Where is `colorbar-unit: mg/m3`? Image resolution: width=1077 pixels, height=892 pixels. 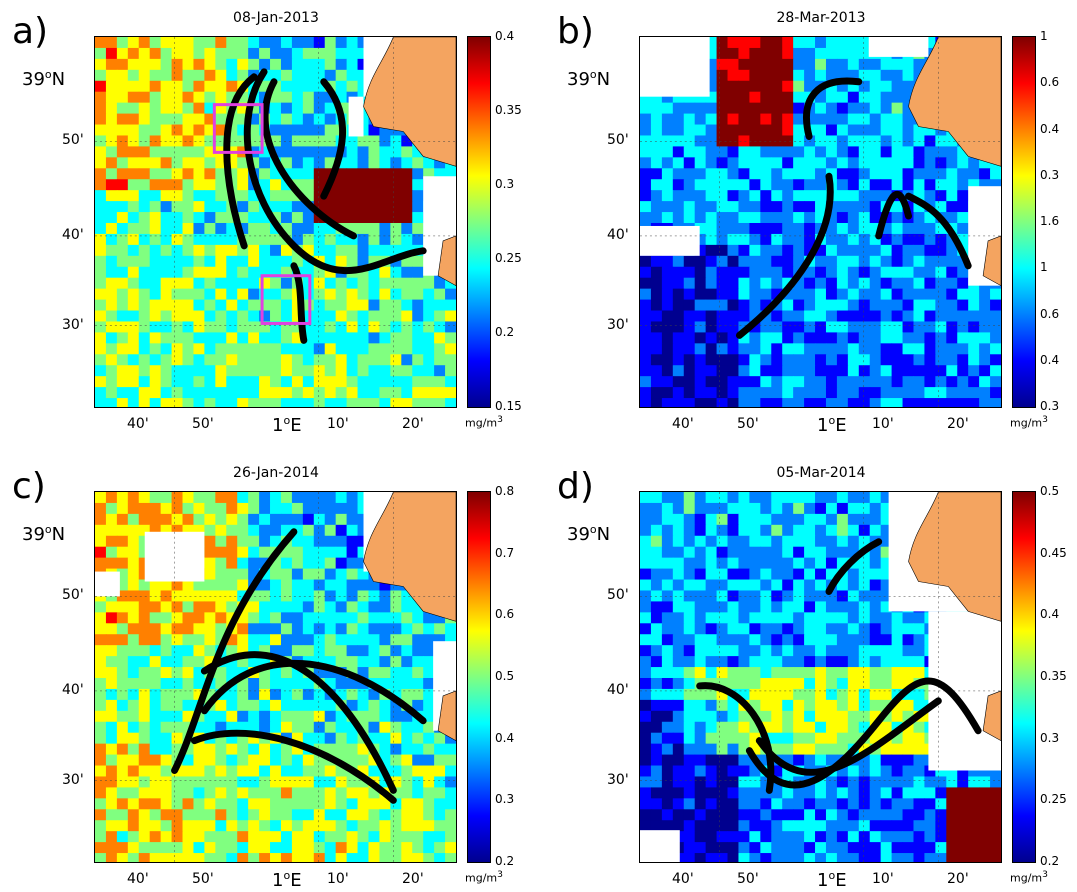 colorbar-unit: mg/m3 is located at coordinates (484, 422).